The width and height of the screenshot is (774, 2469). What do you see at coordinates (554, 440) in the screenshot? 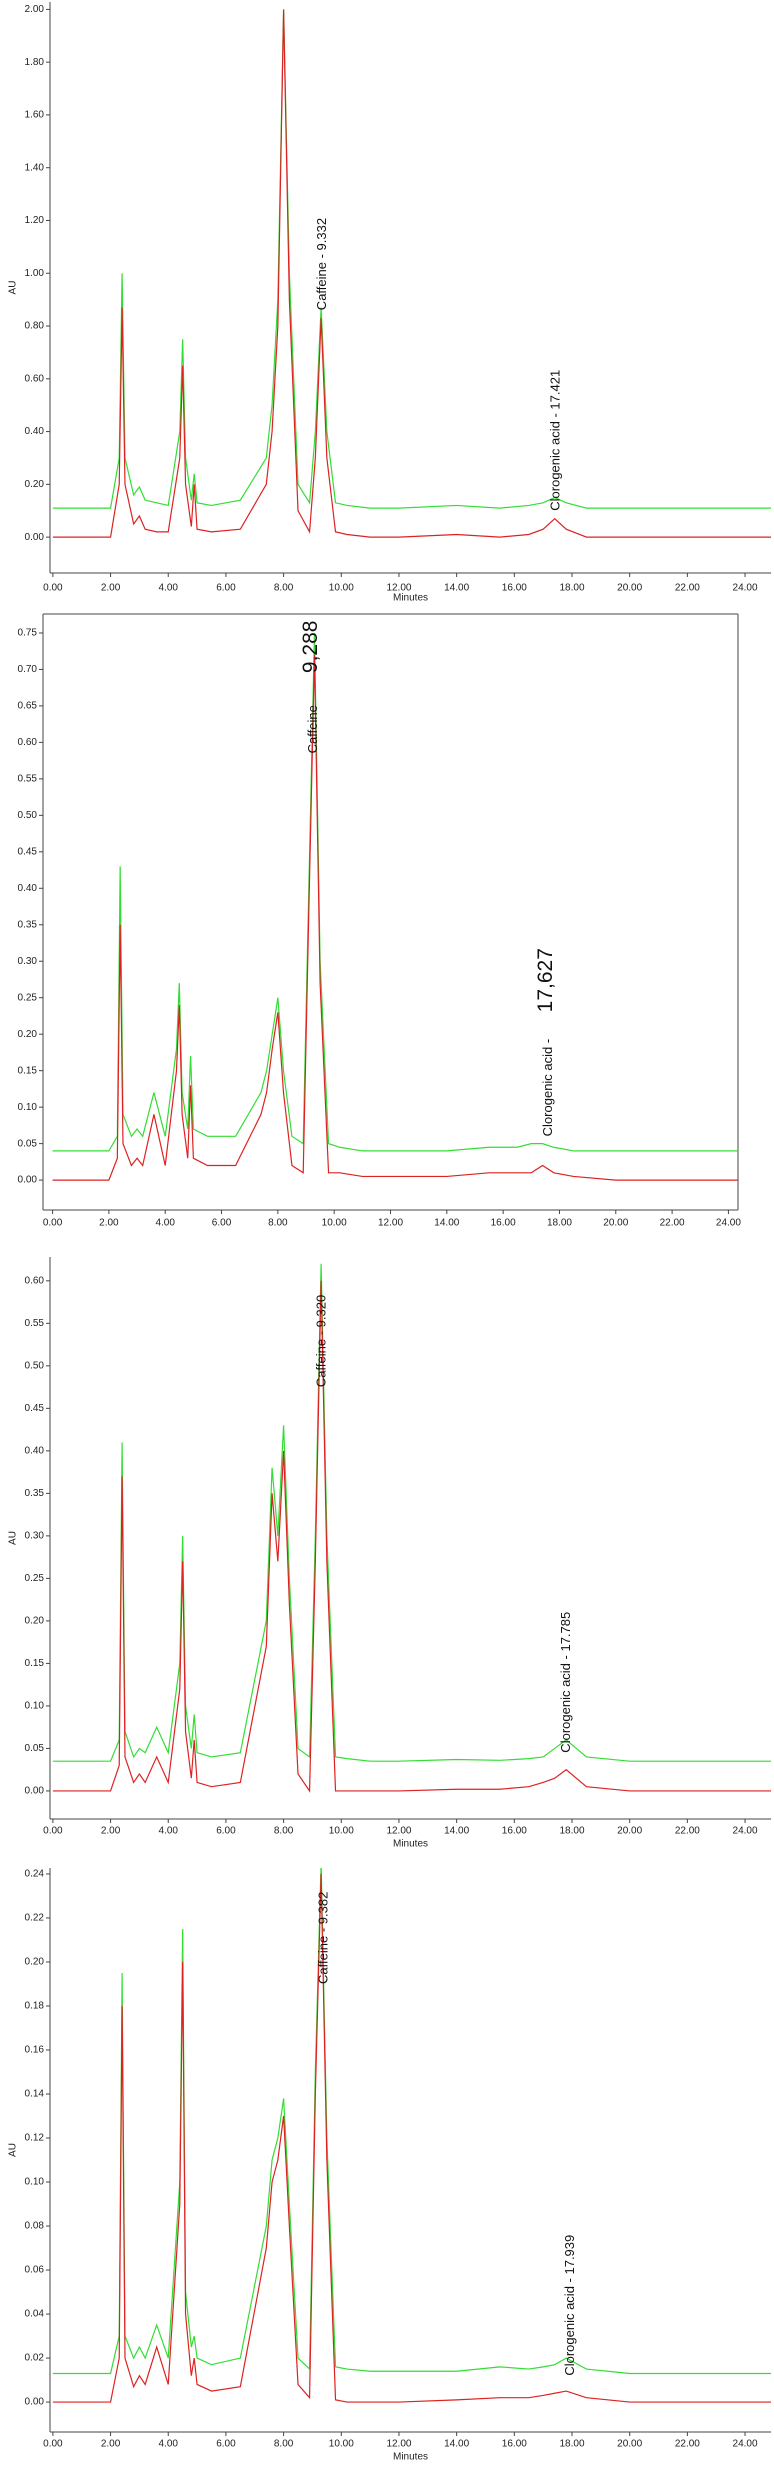
I see `annotation: Clorogenic acid - 17.421` at bounding box center [554, 440].